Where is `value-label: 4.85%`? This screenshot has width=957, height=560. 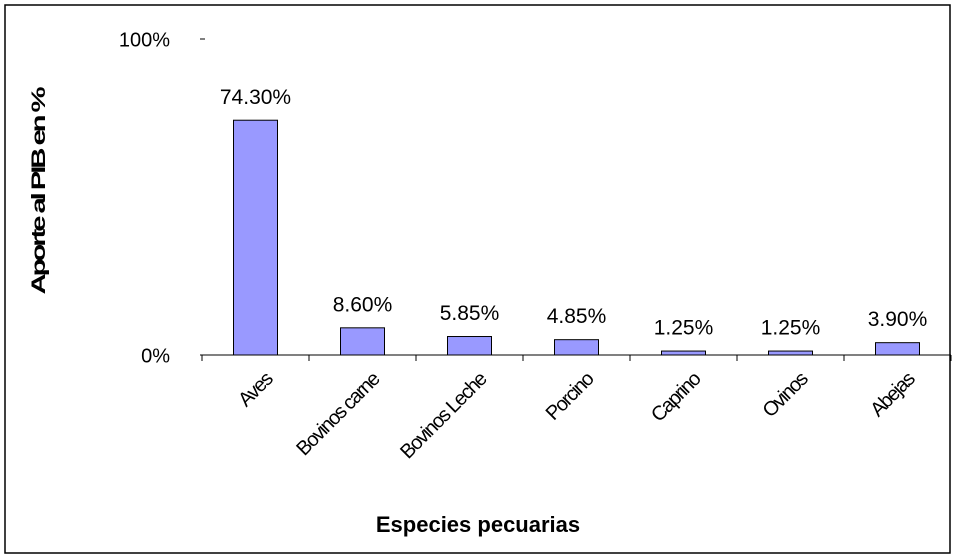 value-label: 4.85% is located at coordinates (577, 316).